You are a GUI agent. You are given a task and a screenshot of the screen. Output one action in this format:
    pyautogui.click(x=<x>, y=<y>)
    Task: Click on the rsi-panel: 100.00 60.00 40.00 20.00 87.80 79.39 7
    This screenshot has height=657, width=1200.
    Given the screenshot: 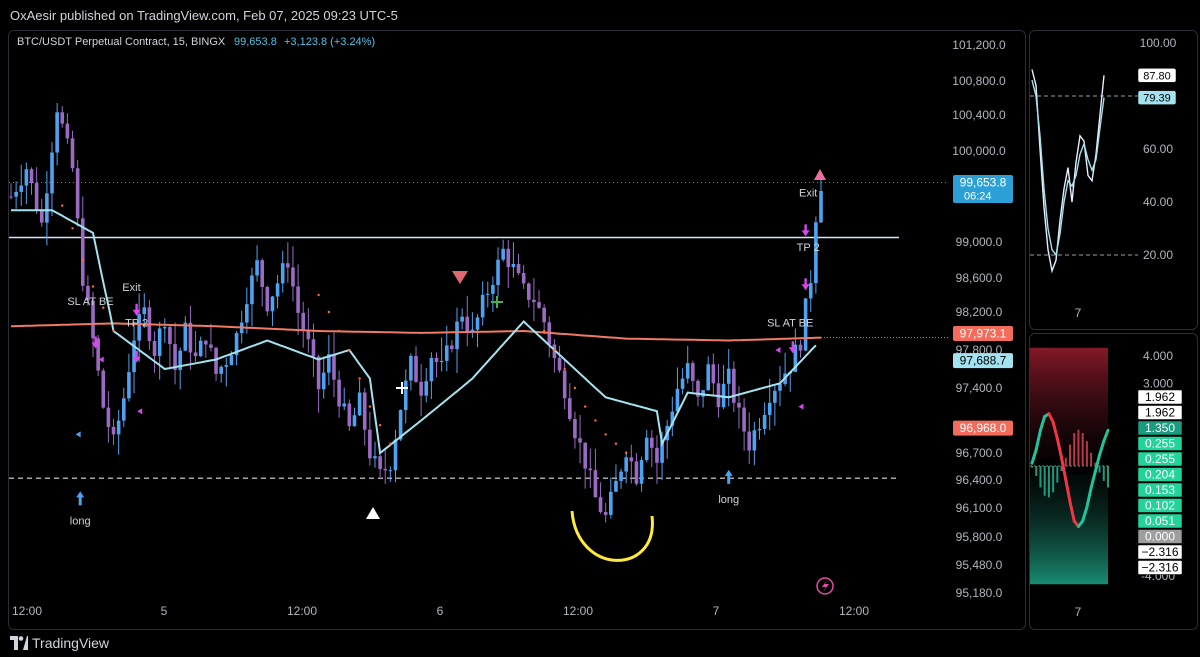 What is the action you would take?
    pyautogui.click(x=1113, y=180)
    